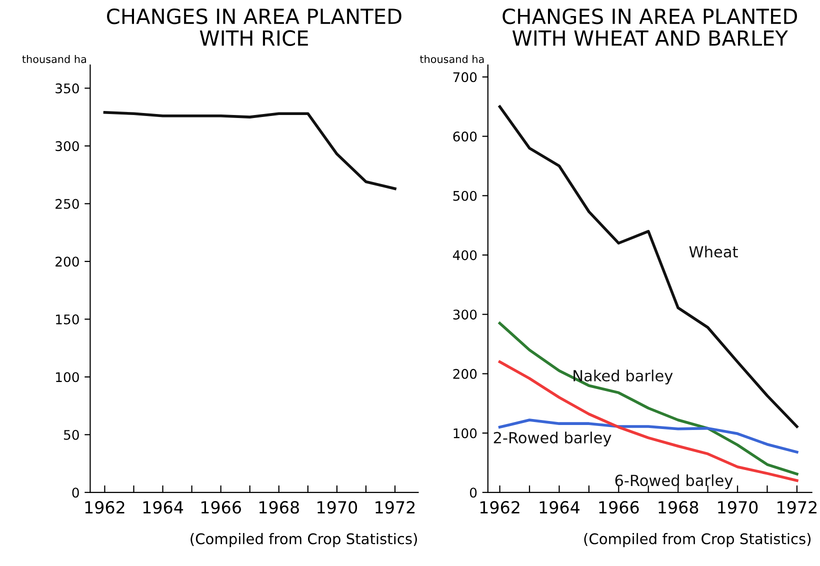 The image size is (820, 566). What do you see at coordinates (254, 27) in the screenshot?
I see `chart-title: CHANGES IN AREA PLANTED WITH RICE` at bounding box center [254, 27].